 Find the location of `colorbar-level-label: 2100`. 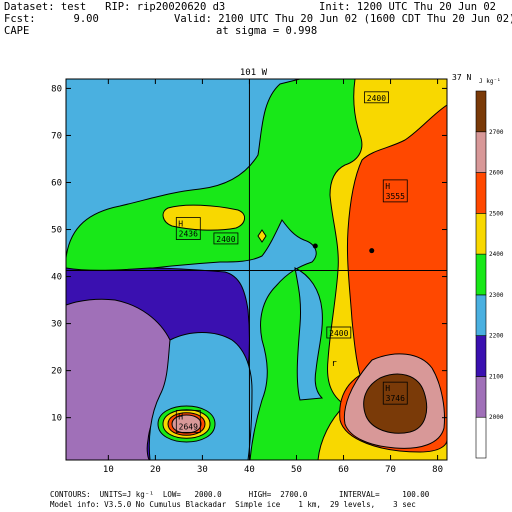

colorbar-level-label: 2100 is located at coordinates (496, 376).